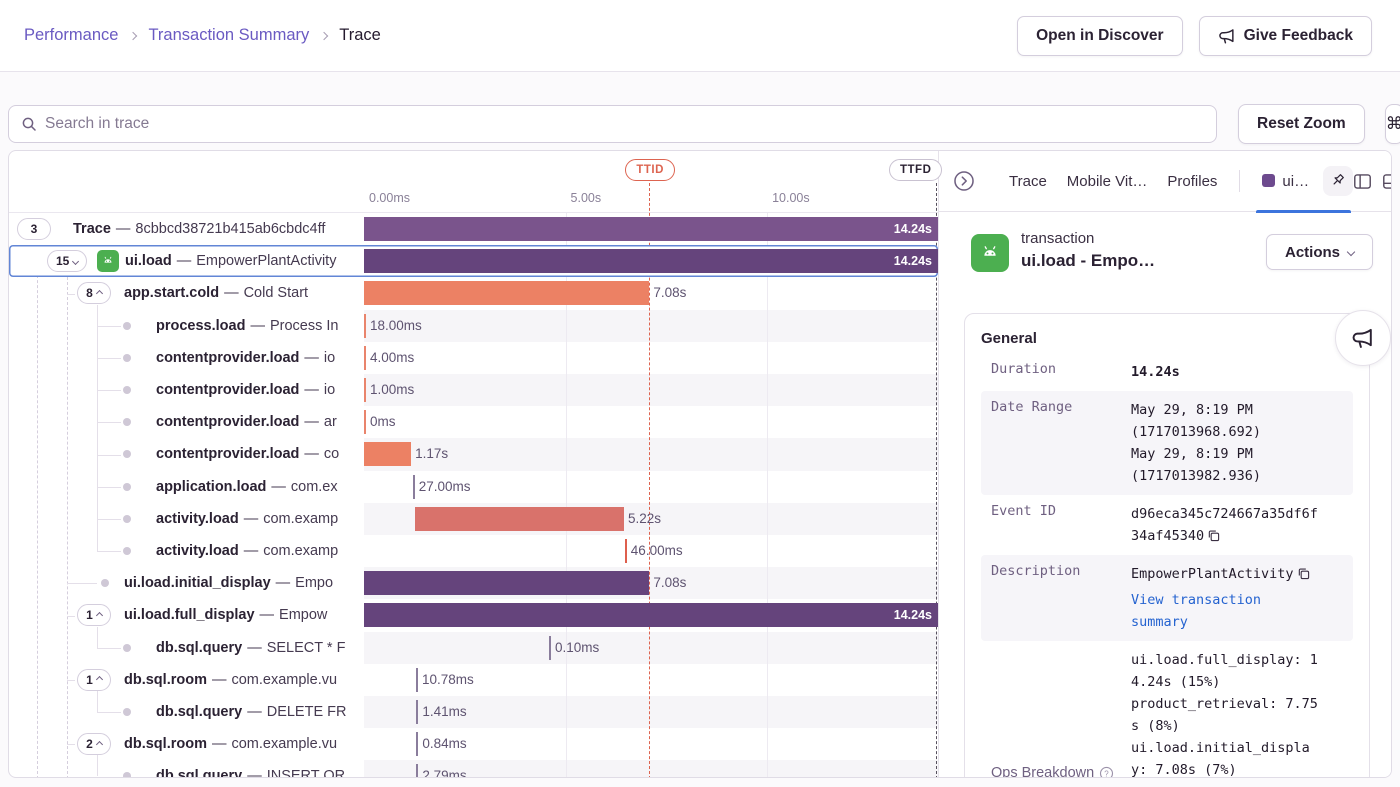  What do you see at coordinates (473, 454) in the screenshot?
I see `span-row: contentprovider.load — co 1.17s` at bounding box center [473, 454].